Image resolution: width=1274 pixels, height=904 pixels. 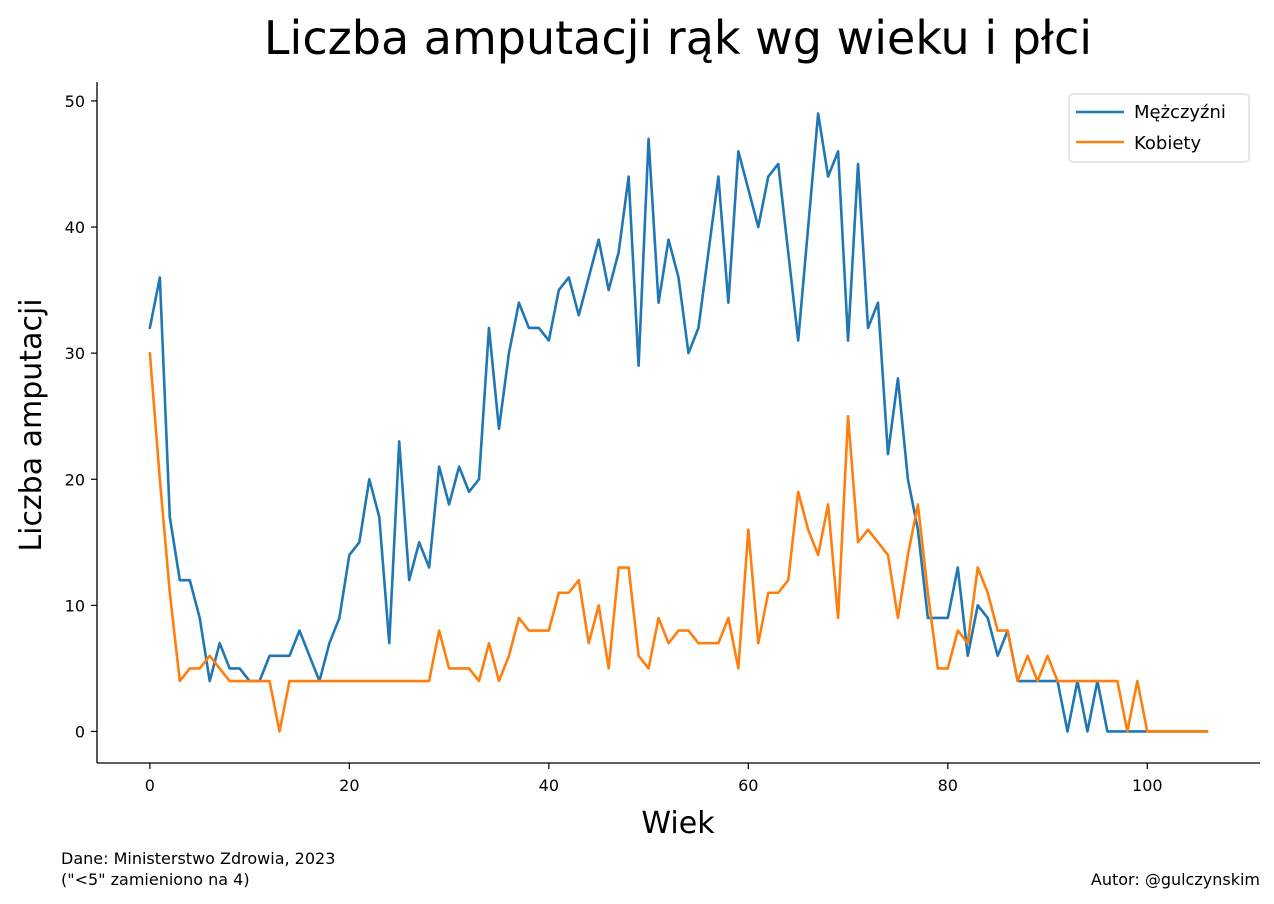 I want to click on legend-label-men: Mężczyźni, so click(x=1180, y=112).